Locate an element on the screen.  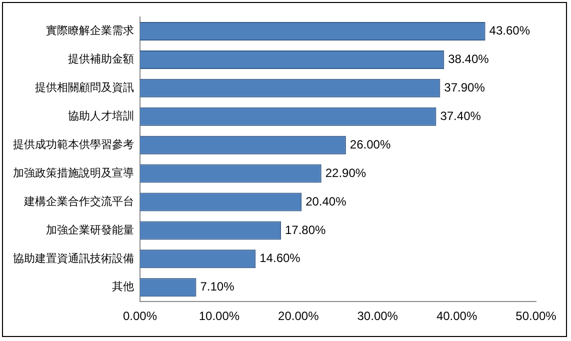
y-tick-label: 建構企業合作交流平台 is located at coordinates (78, 201).